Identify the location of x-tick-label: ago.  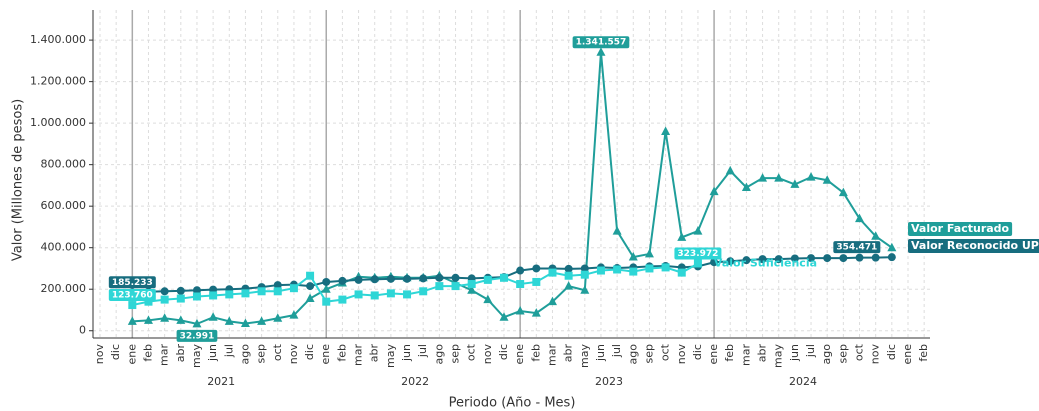
(244, 354).